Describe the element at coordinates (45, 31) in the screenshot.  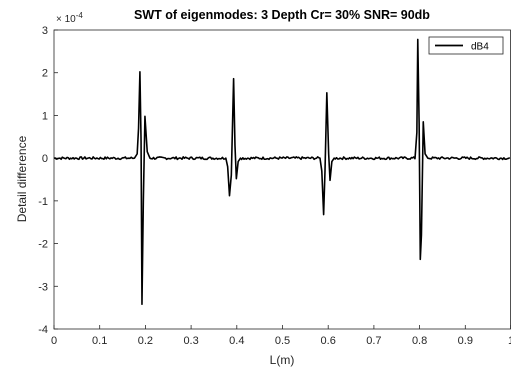
I see `y-tick-label: 3` at that location.